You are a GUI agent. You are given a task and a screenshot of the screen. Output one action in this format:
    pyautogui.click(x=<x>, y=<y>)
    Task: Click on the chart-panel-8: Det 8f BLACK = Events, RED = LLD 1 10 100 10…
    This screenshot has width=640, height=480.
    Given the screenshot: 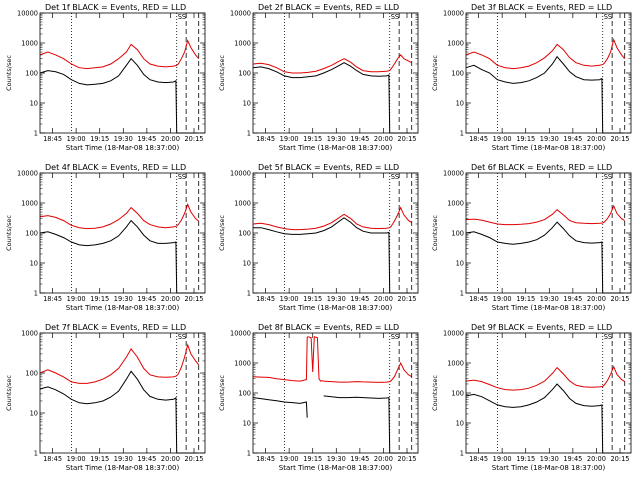 What is the action you would take?
    pyautogui.click(x=319, y=400)
    